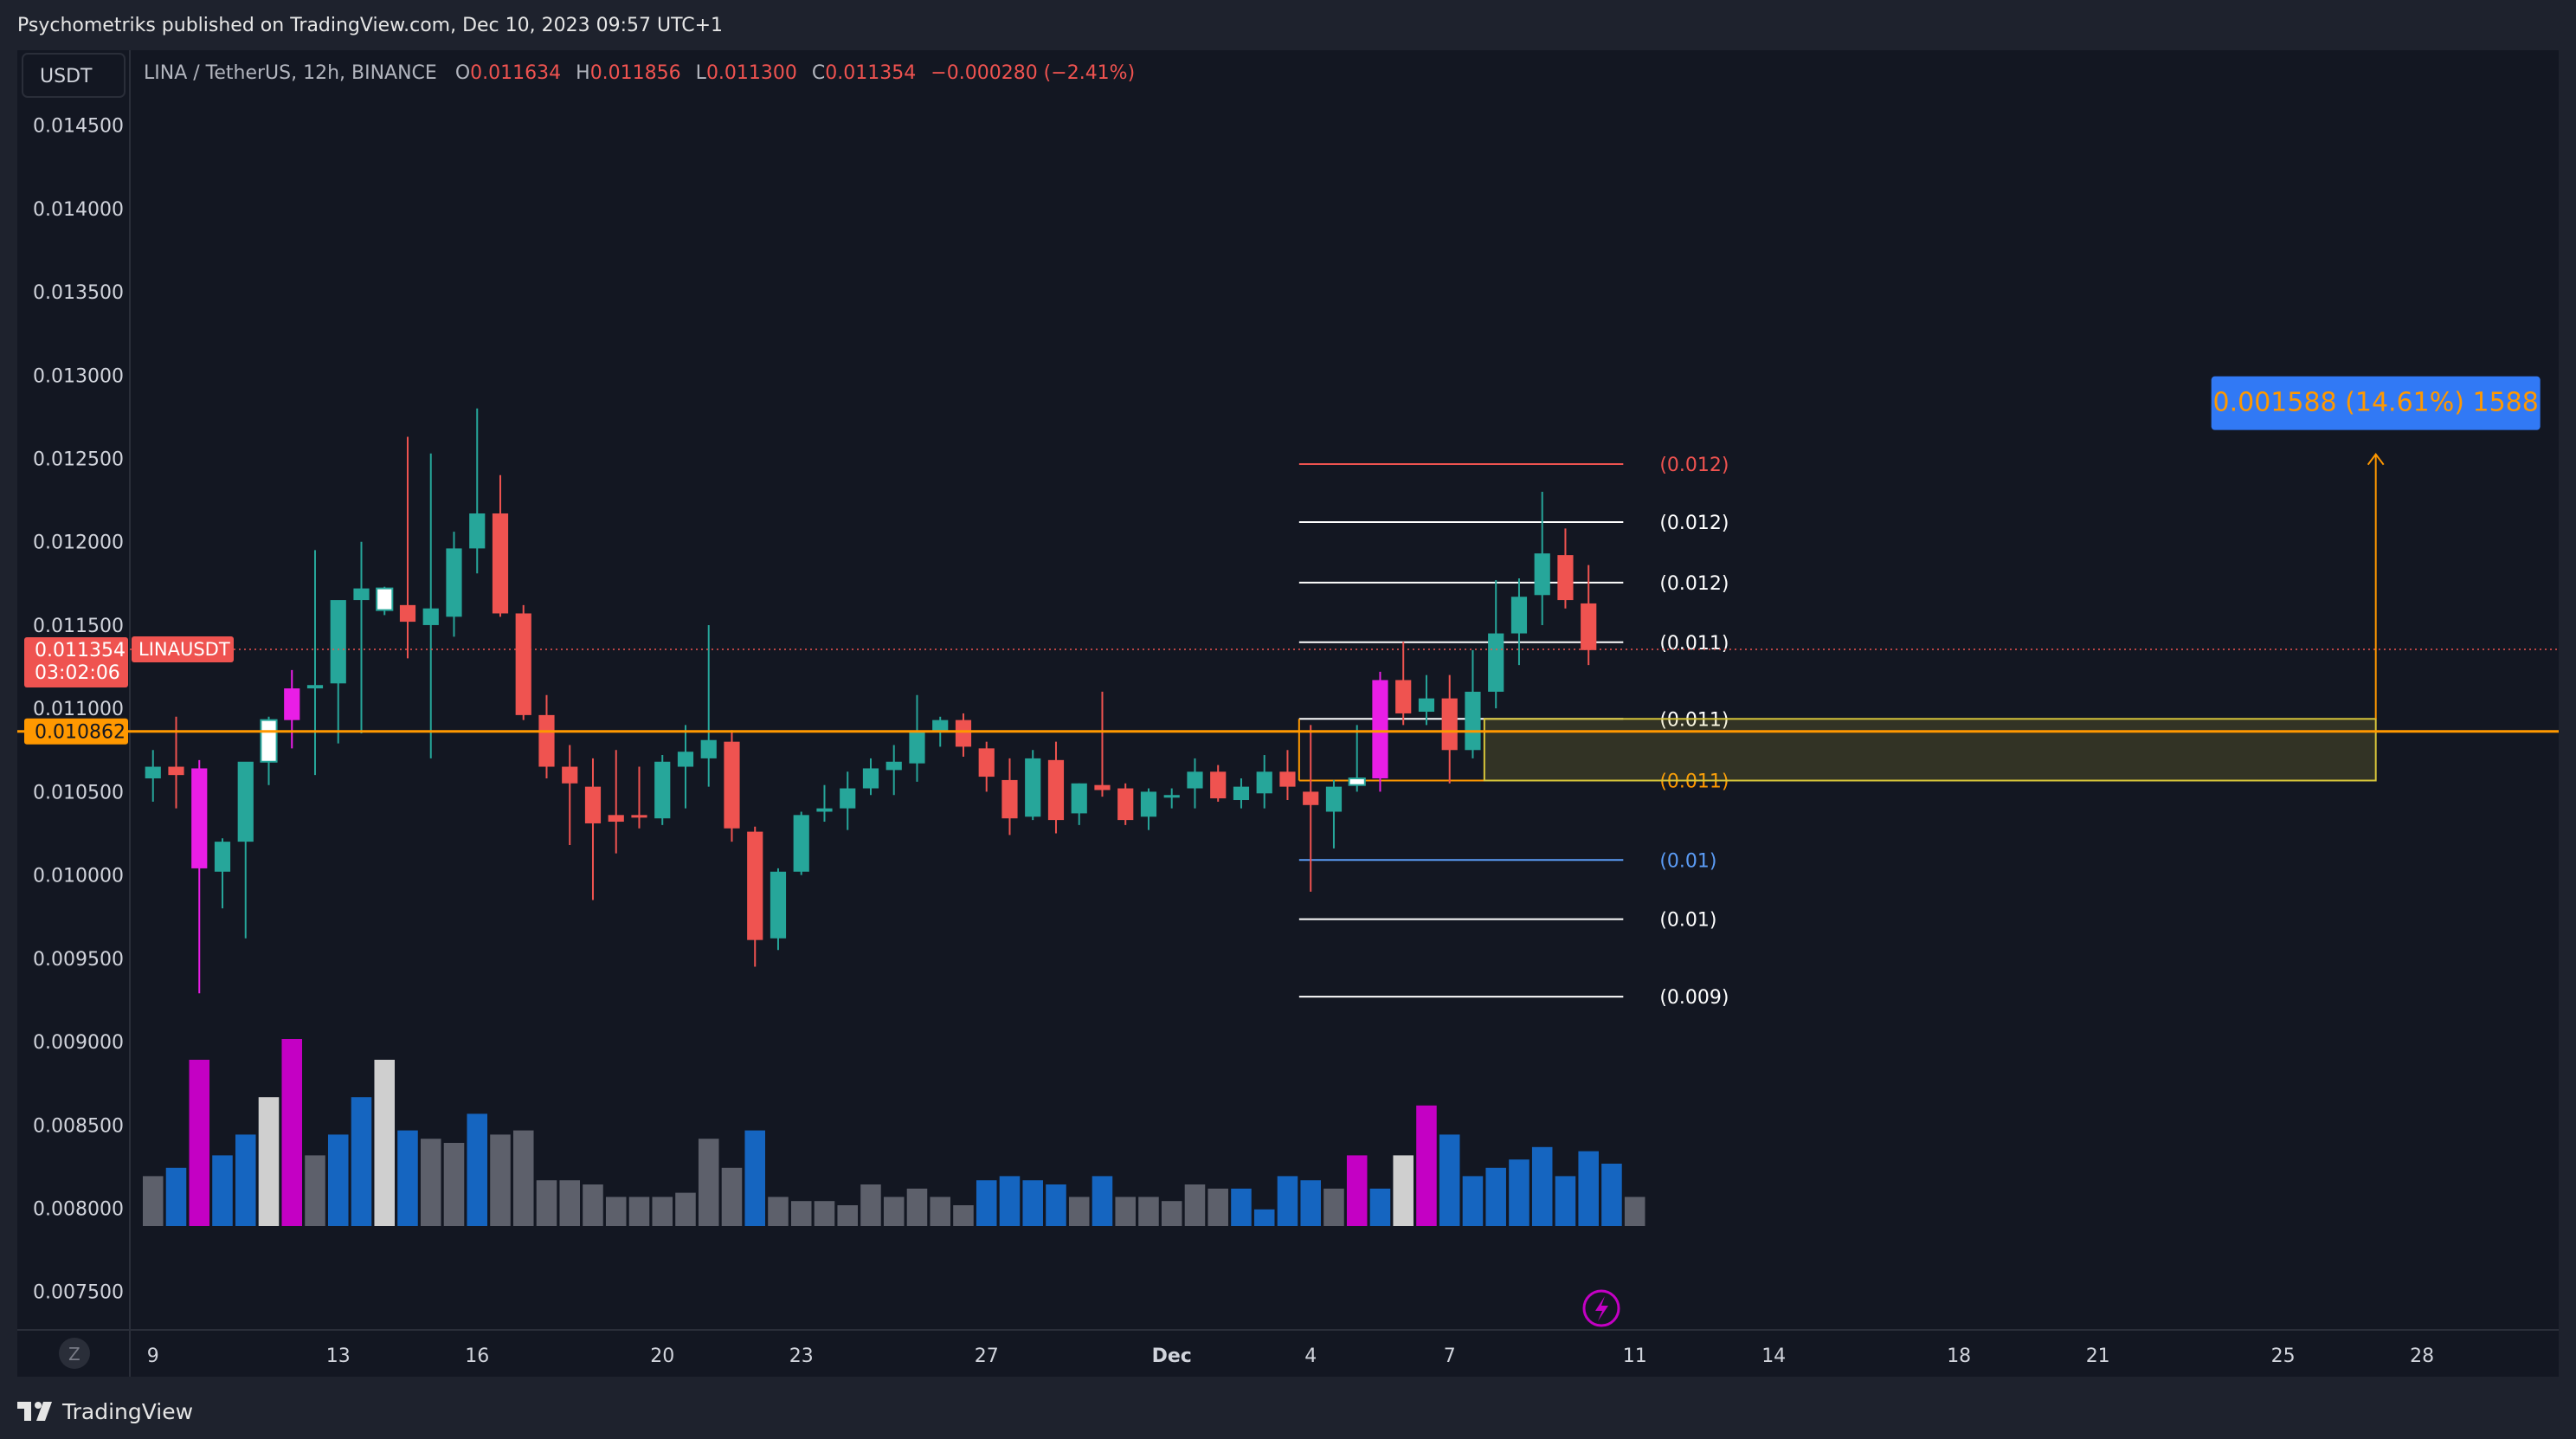 This screenshot has width=2576, height=1439. Describe the element at coordinates (80, 733) in the screenshot. I see `hline-price-value: 0.010862` at that location.